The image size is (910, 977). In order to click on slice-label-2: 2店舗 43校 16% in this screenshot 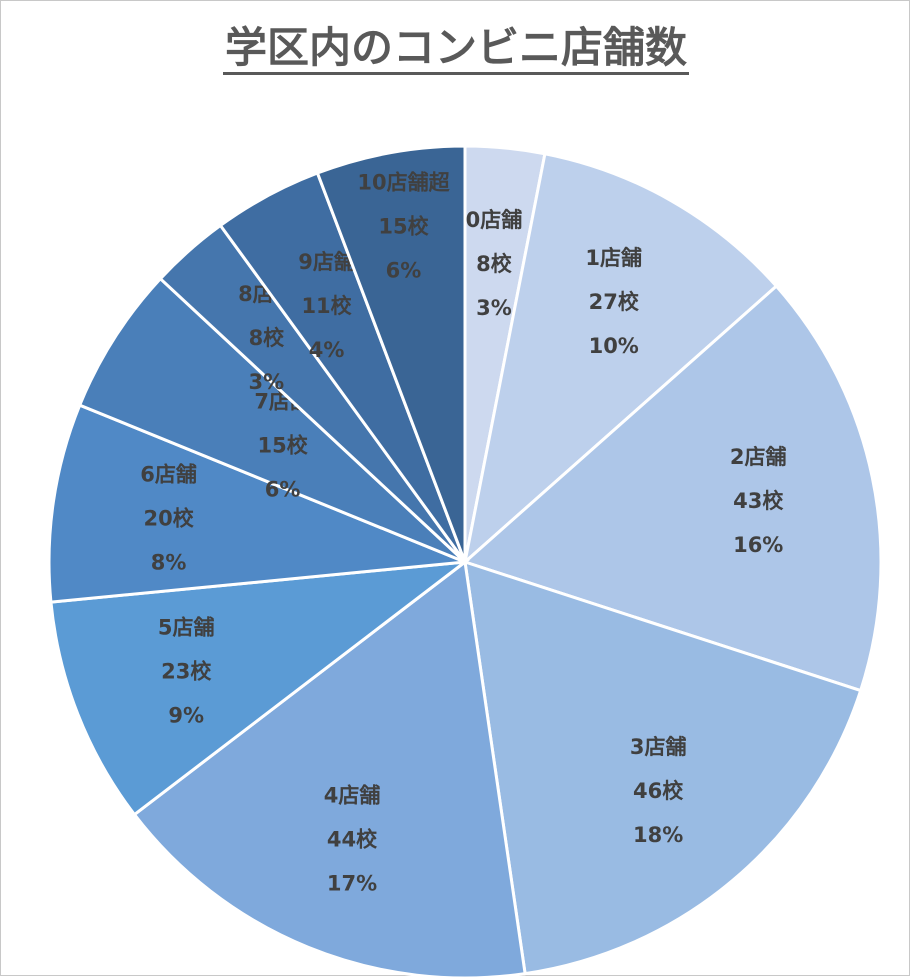, I will do `click(758, 501)`.